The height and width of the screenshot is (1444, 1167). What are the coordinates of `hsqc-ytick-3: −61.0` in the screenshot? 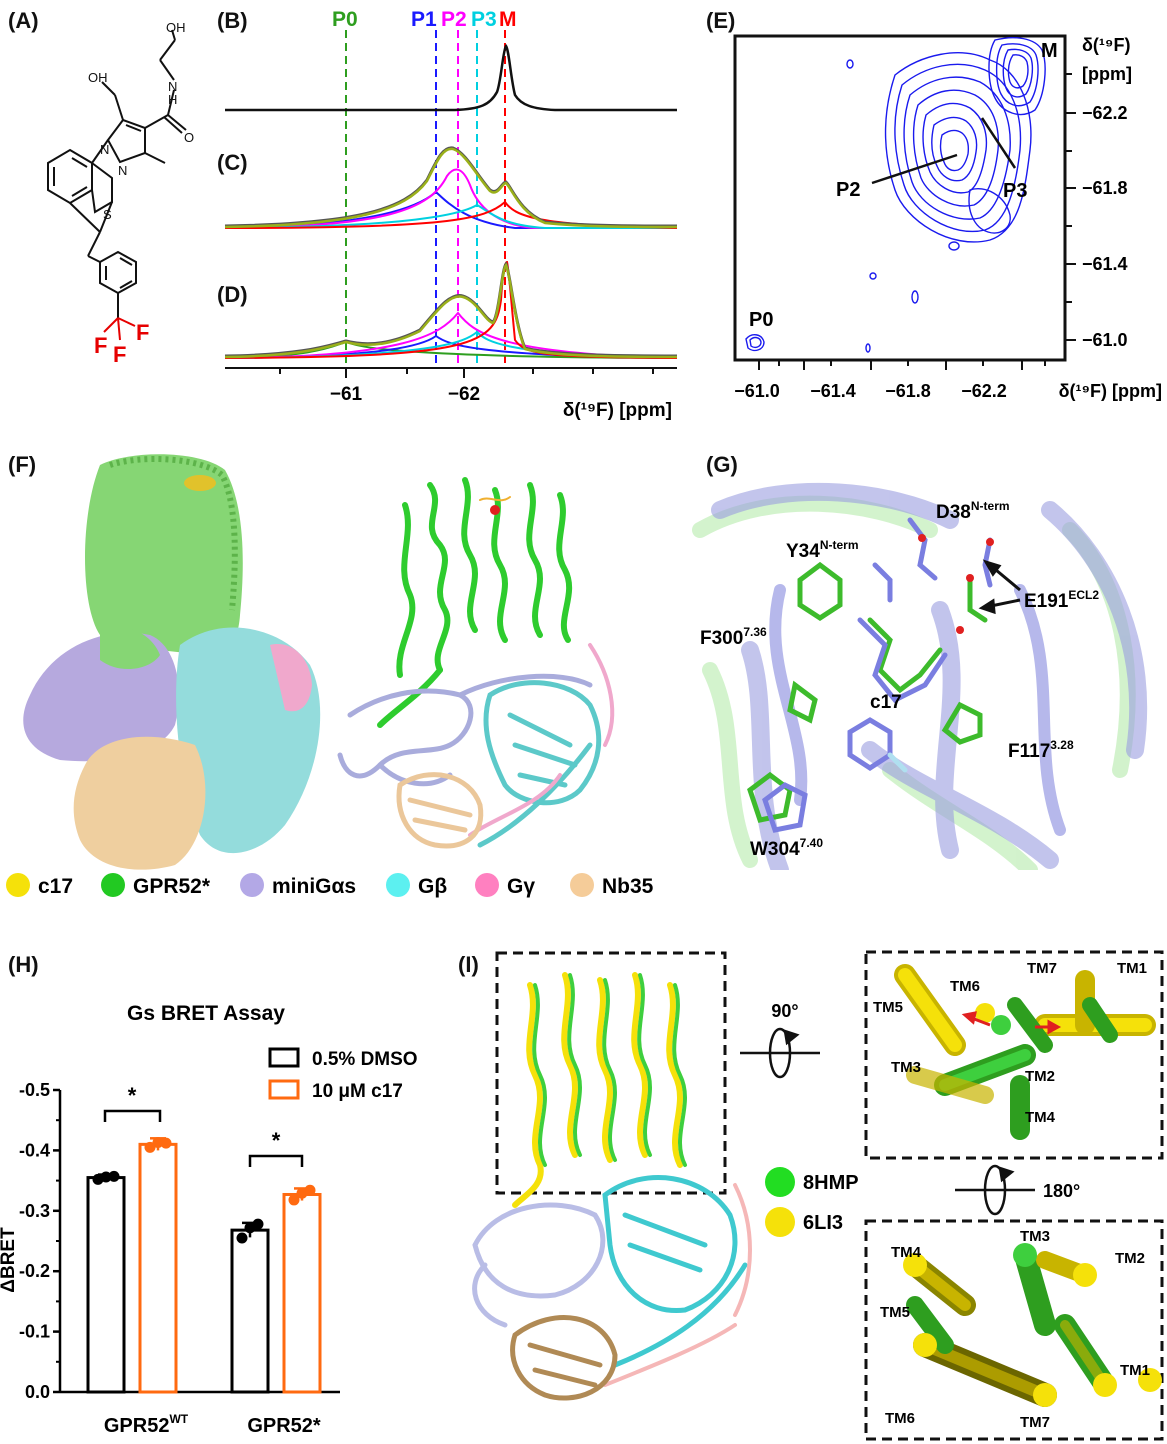 It's located at (1105, 340).